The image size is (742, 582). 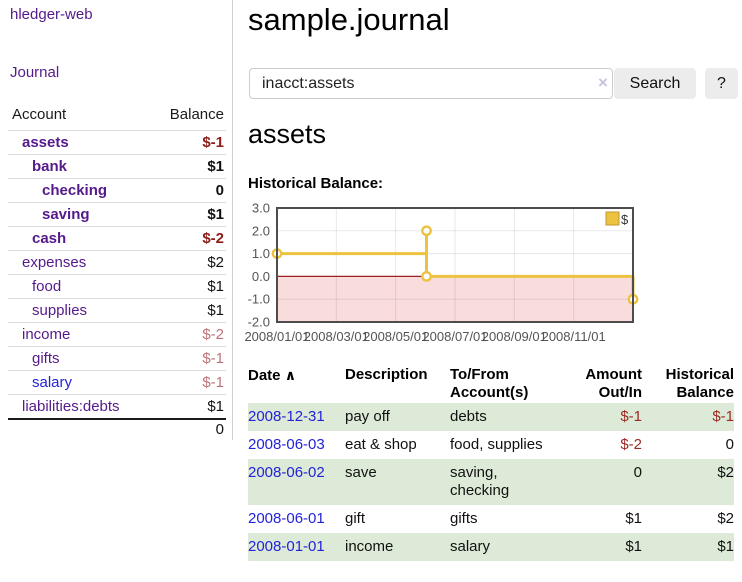 What do you see at coordinates (66, 214) in the screenshot?
I see `account-link-saving: saving` at bounding box center [66, 214].